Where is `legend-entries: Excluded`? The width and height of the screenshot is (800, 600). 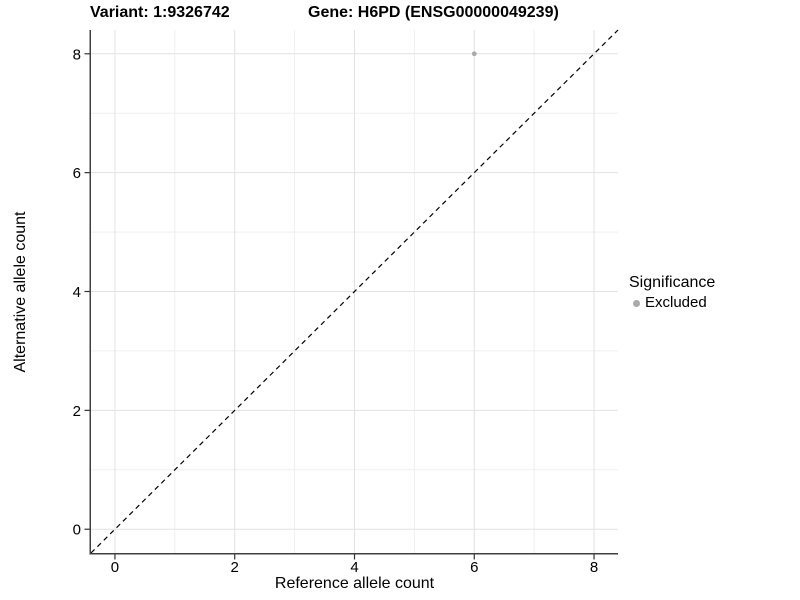 legend-entries: Excluded is located at coordinates (672, 303).